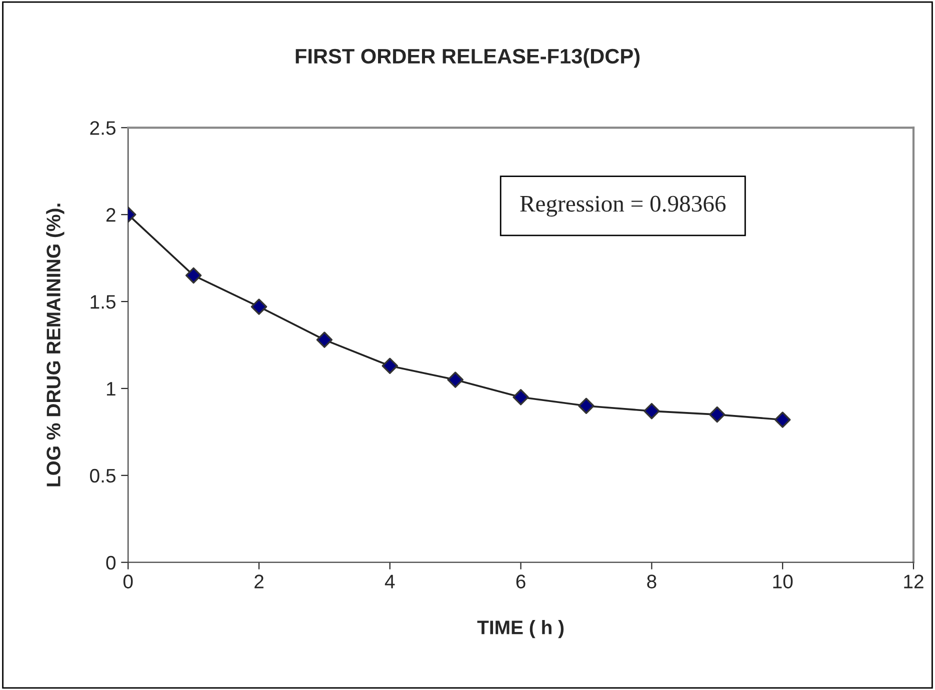 Image resolution: width=935 pixels, height=690 pixels. I want to click on x-tick-label: 10, so click(783, 581).